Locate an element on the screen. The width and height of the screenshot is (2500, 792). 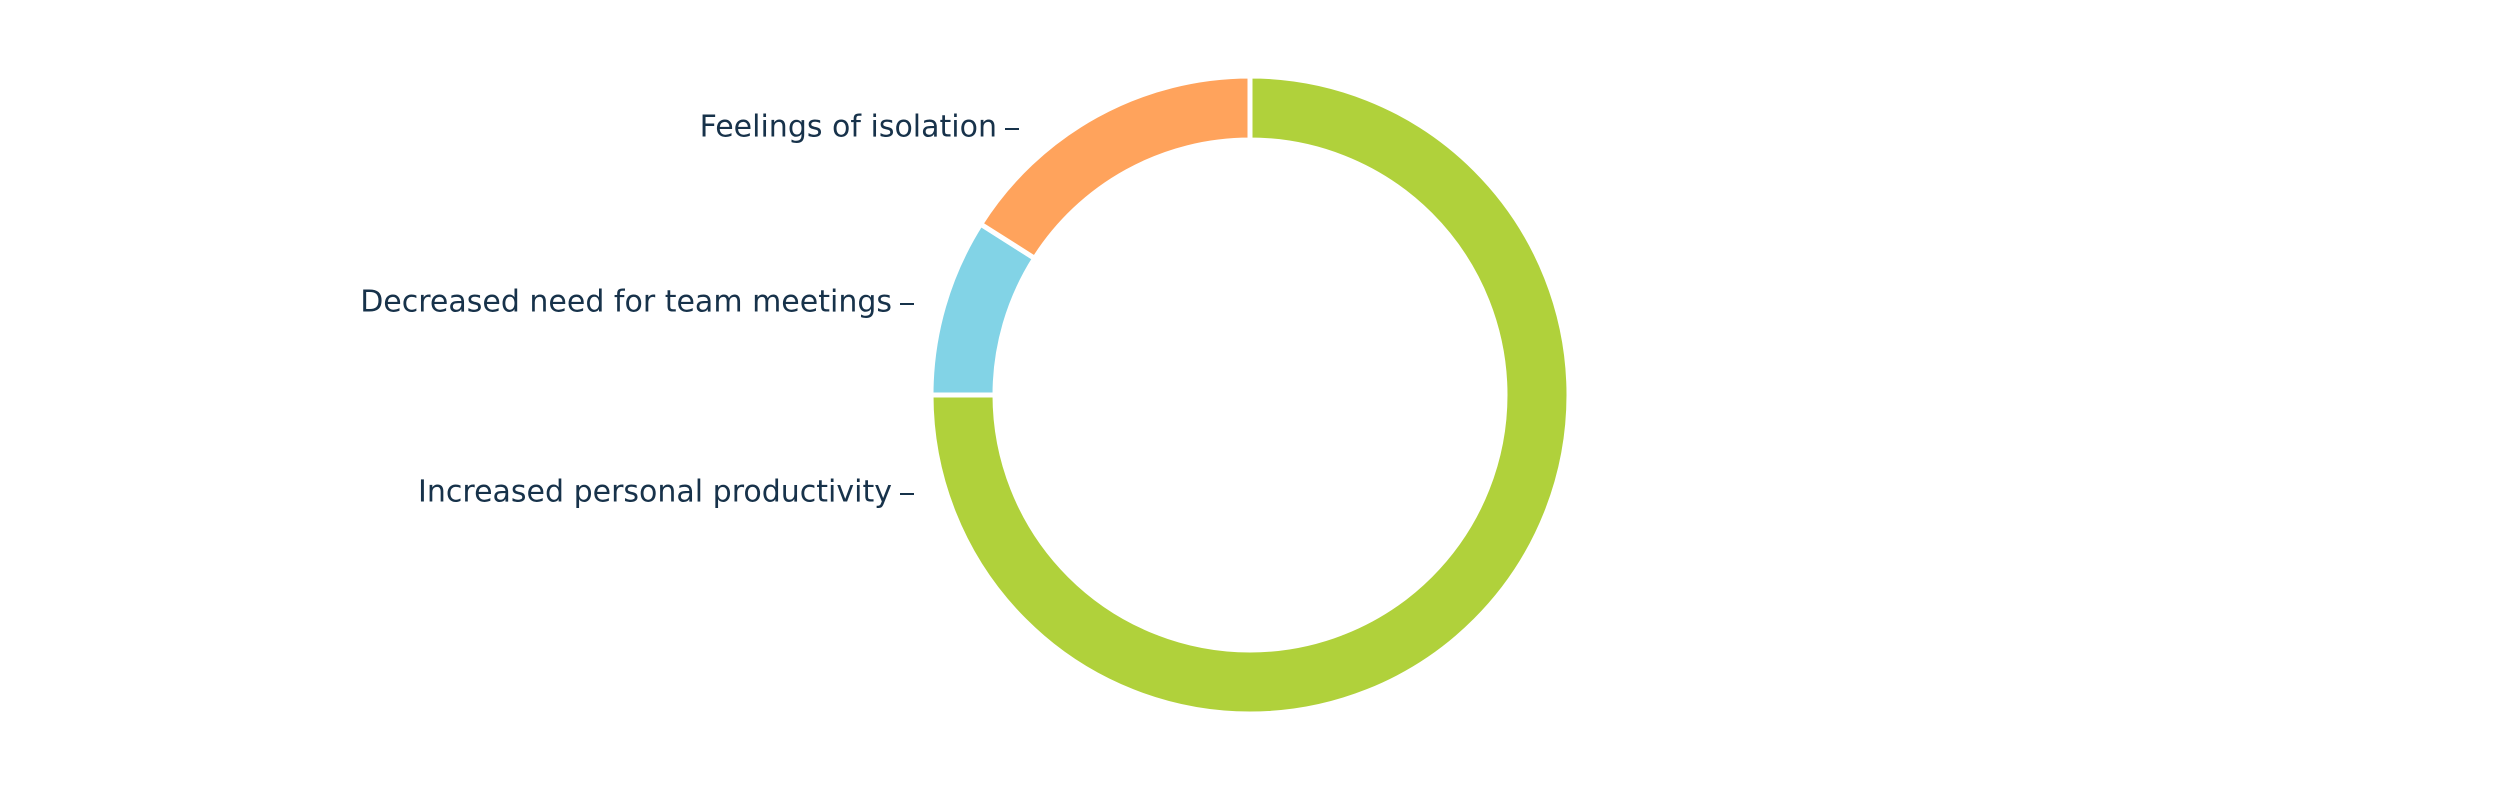
segment-label: Decreased need for team meetings is located at coordinates (626, 302).